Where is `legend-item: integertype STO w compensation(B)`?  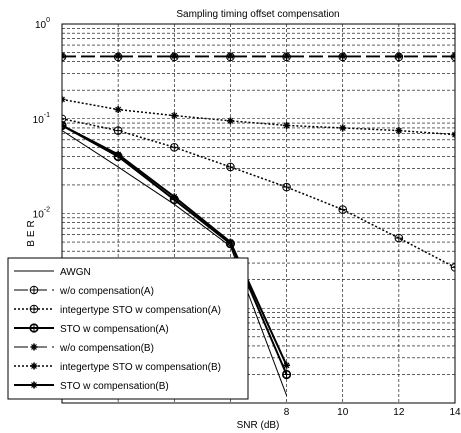
legend-item: integertype STO w compensation(B) is located at coordinates (117, 367).